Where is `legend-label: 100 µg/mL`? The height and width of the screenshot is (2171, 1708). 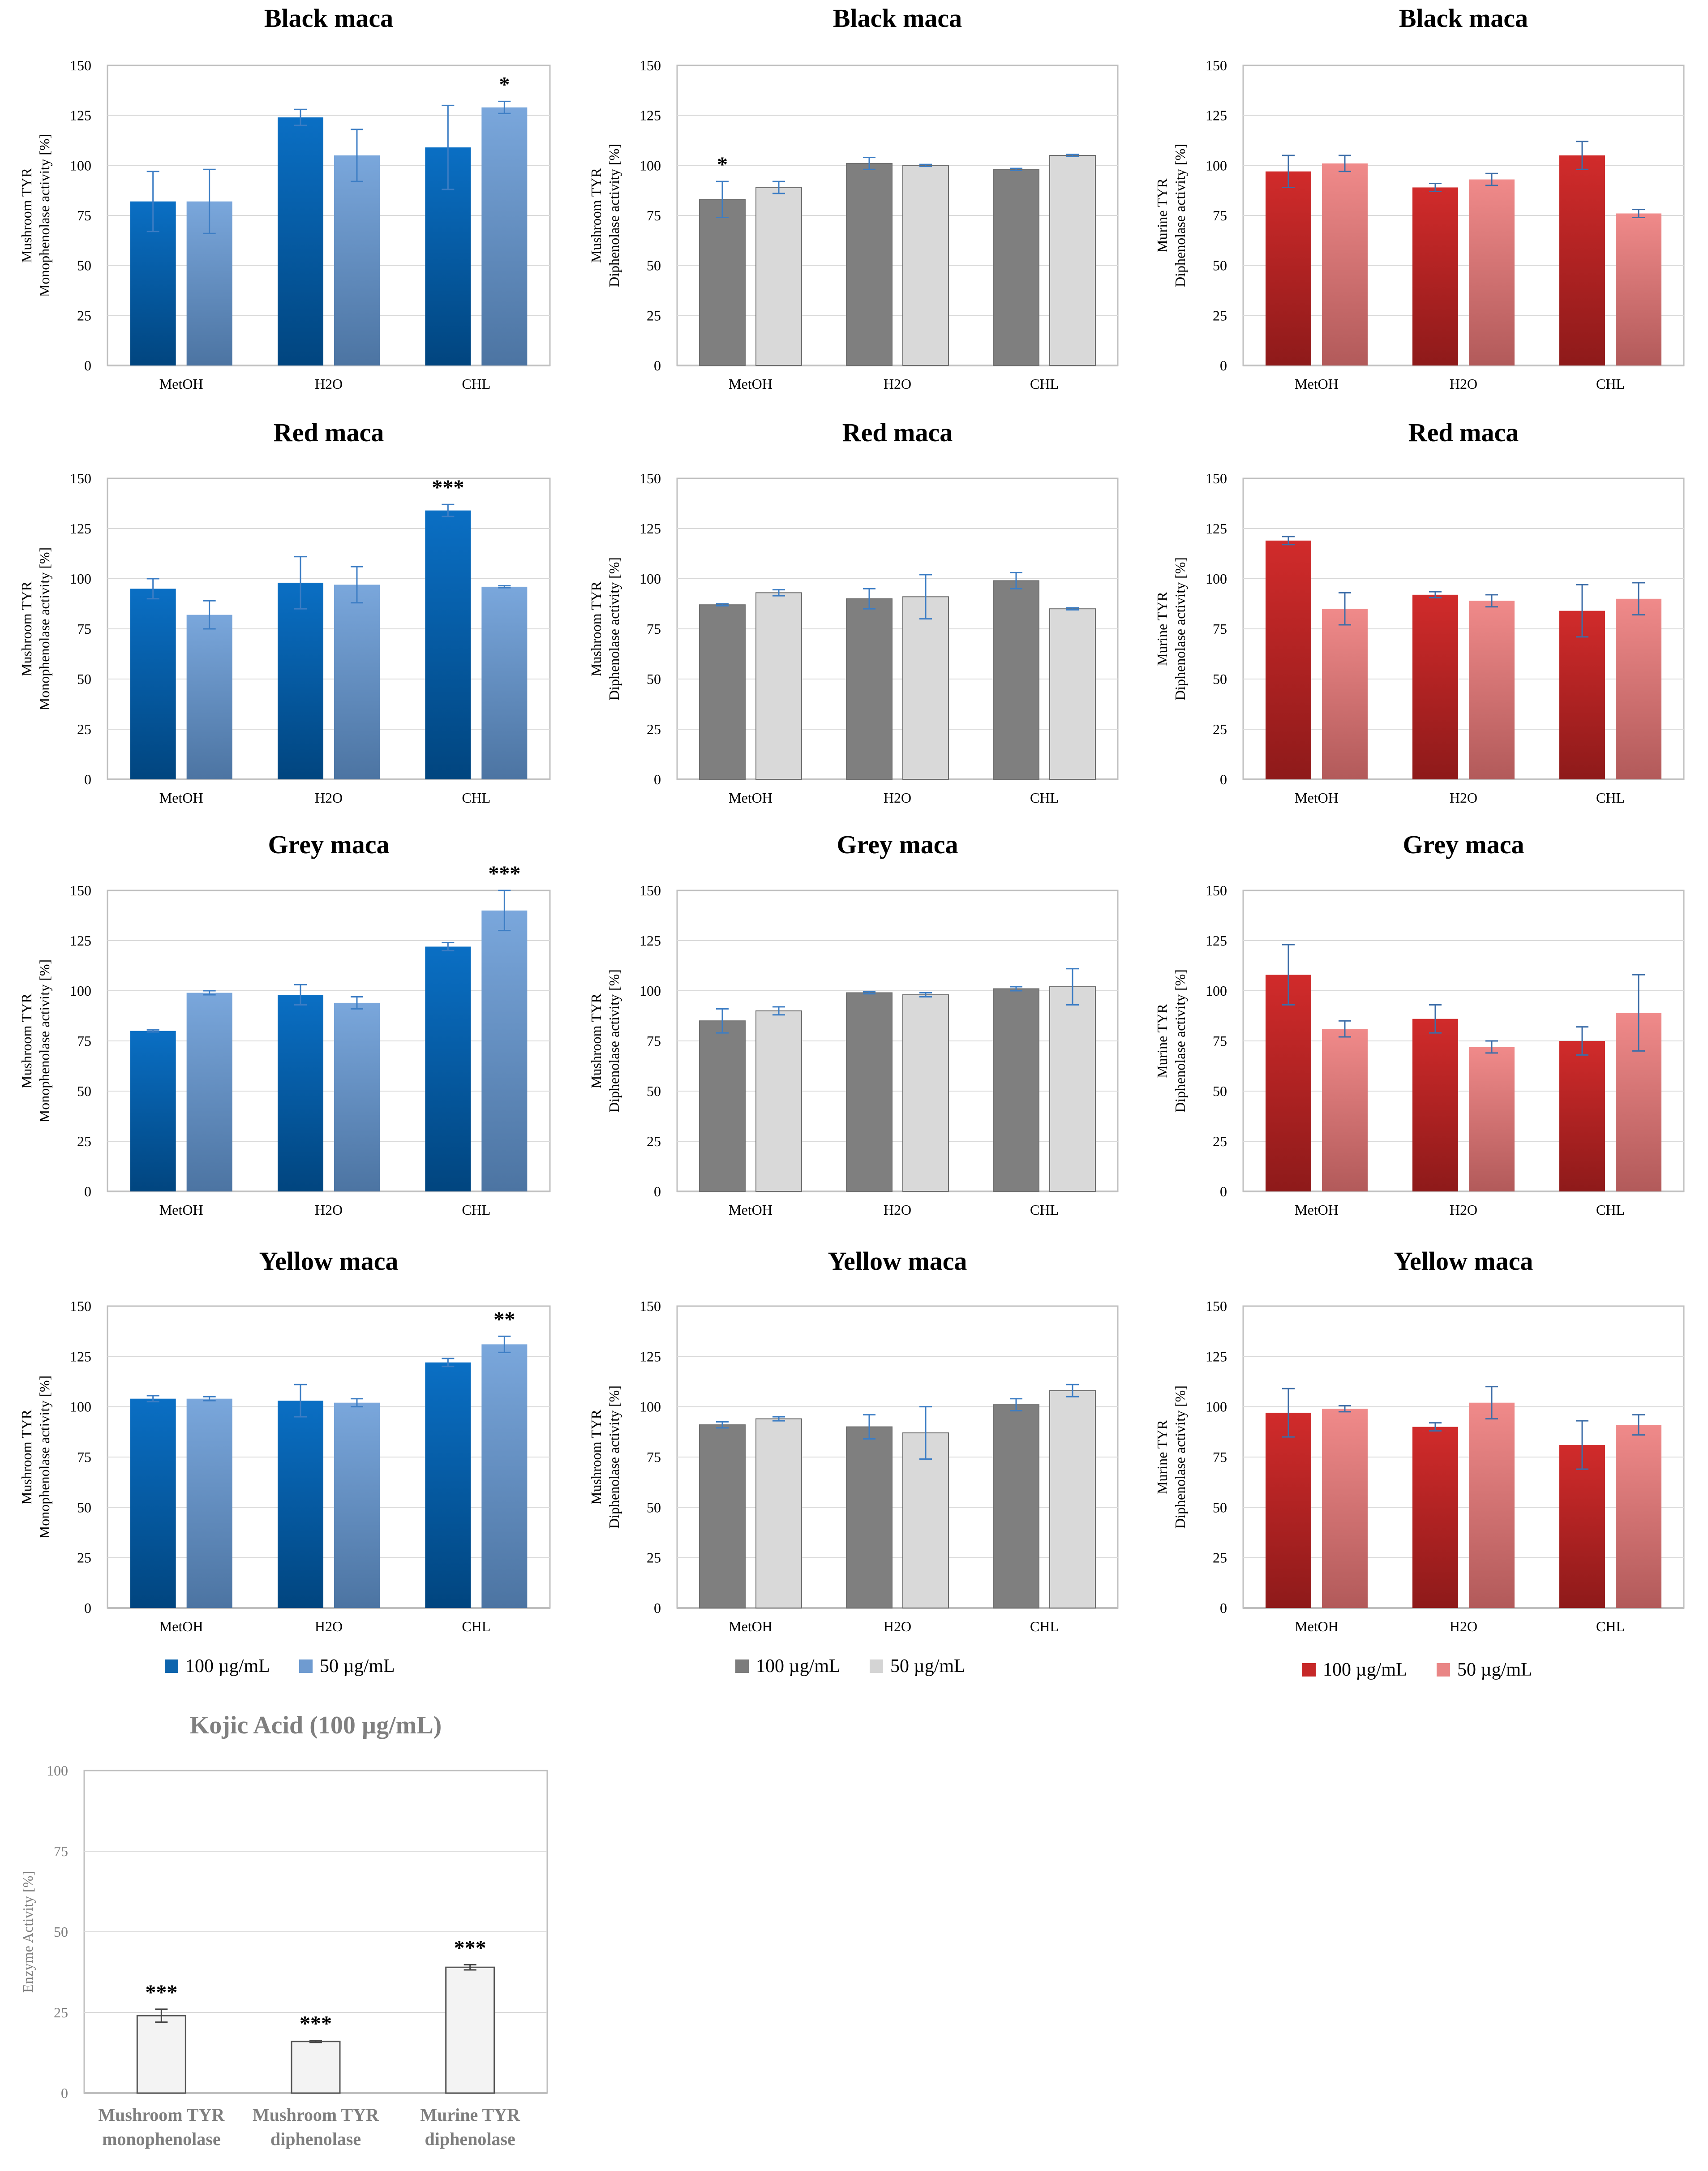
legend-label: 100 µg/mL is located at coordinates (1365, 1669).